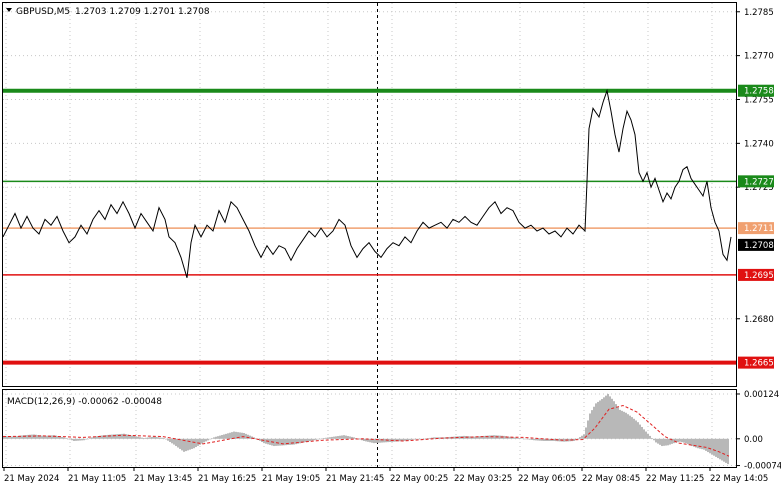  Describe the element at coordinates (9, 10) in the screenshot. I see `symbol-dropdown-icon` at that location.